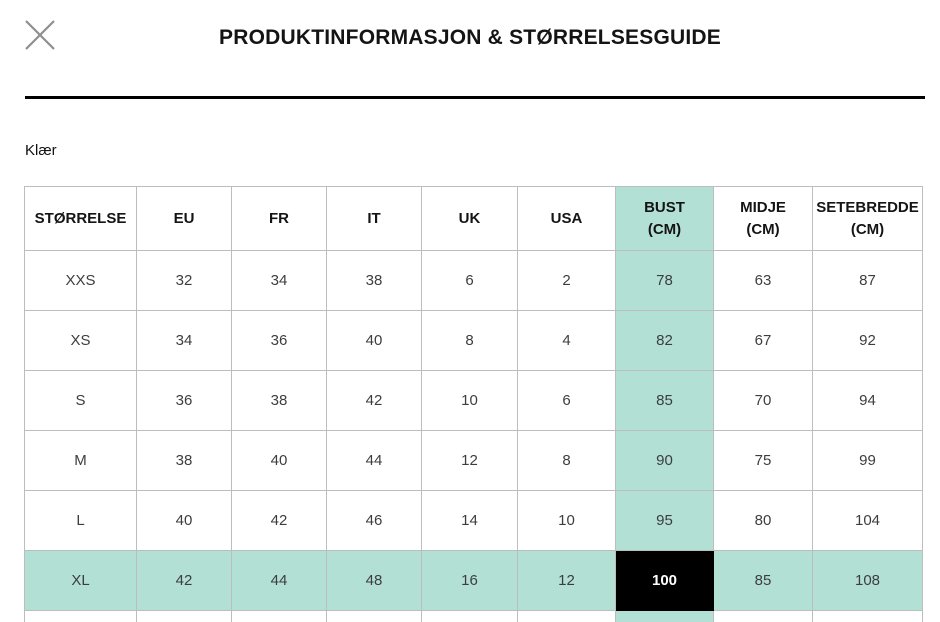 Image resolution: width=940 pixels, height=622 pixels. I want to click on column-header-it: IT, so click(374, 218).